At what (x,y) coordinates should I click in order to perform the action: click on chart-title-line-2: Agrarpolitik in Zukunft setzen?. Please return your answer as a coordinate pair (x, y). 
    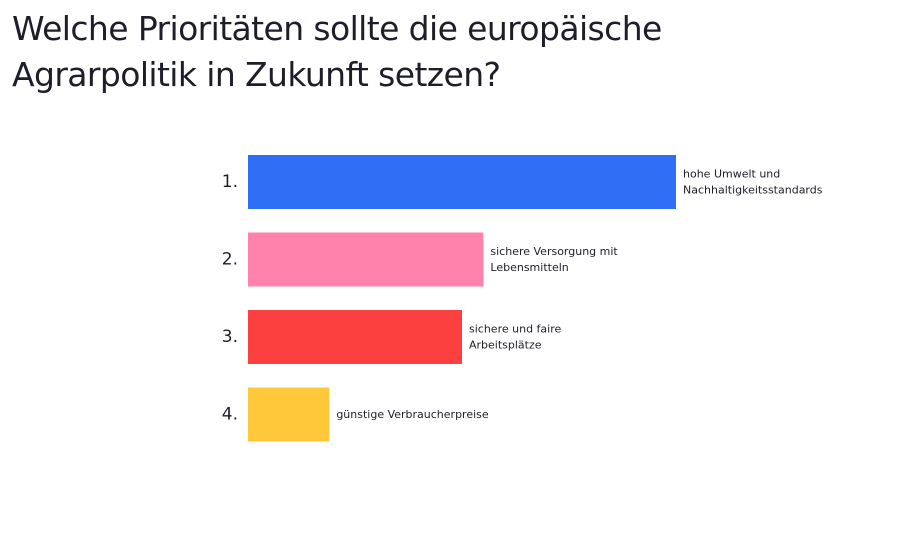
    Looking at the image, I should click on (256, 74).